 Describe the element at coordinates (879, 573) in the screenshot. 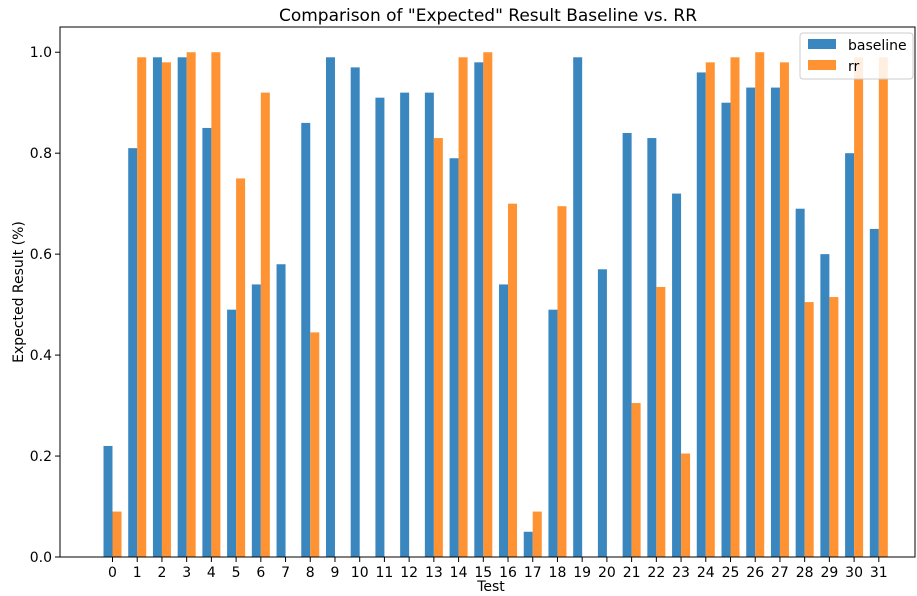

I see `x-tick-label: 31` at that location.